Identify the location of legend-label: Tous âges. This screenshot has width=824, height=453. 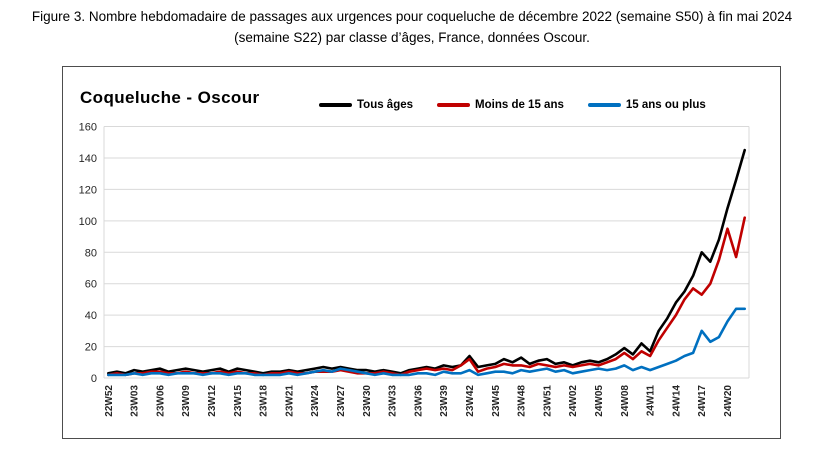
(385, 105).